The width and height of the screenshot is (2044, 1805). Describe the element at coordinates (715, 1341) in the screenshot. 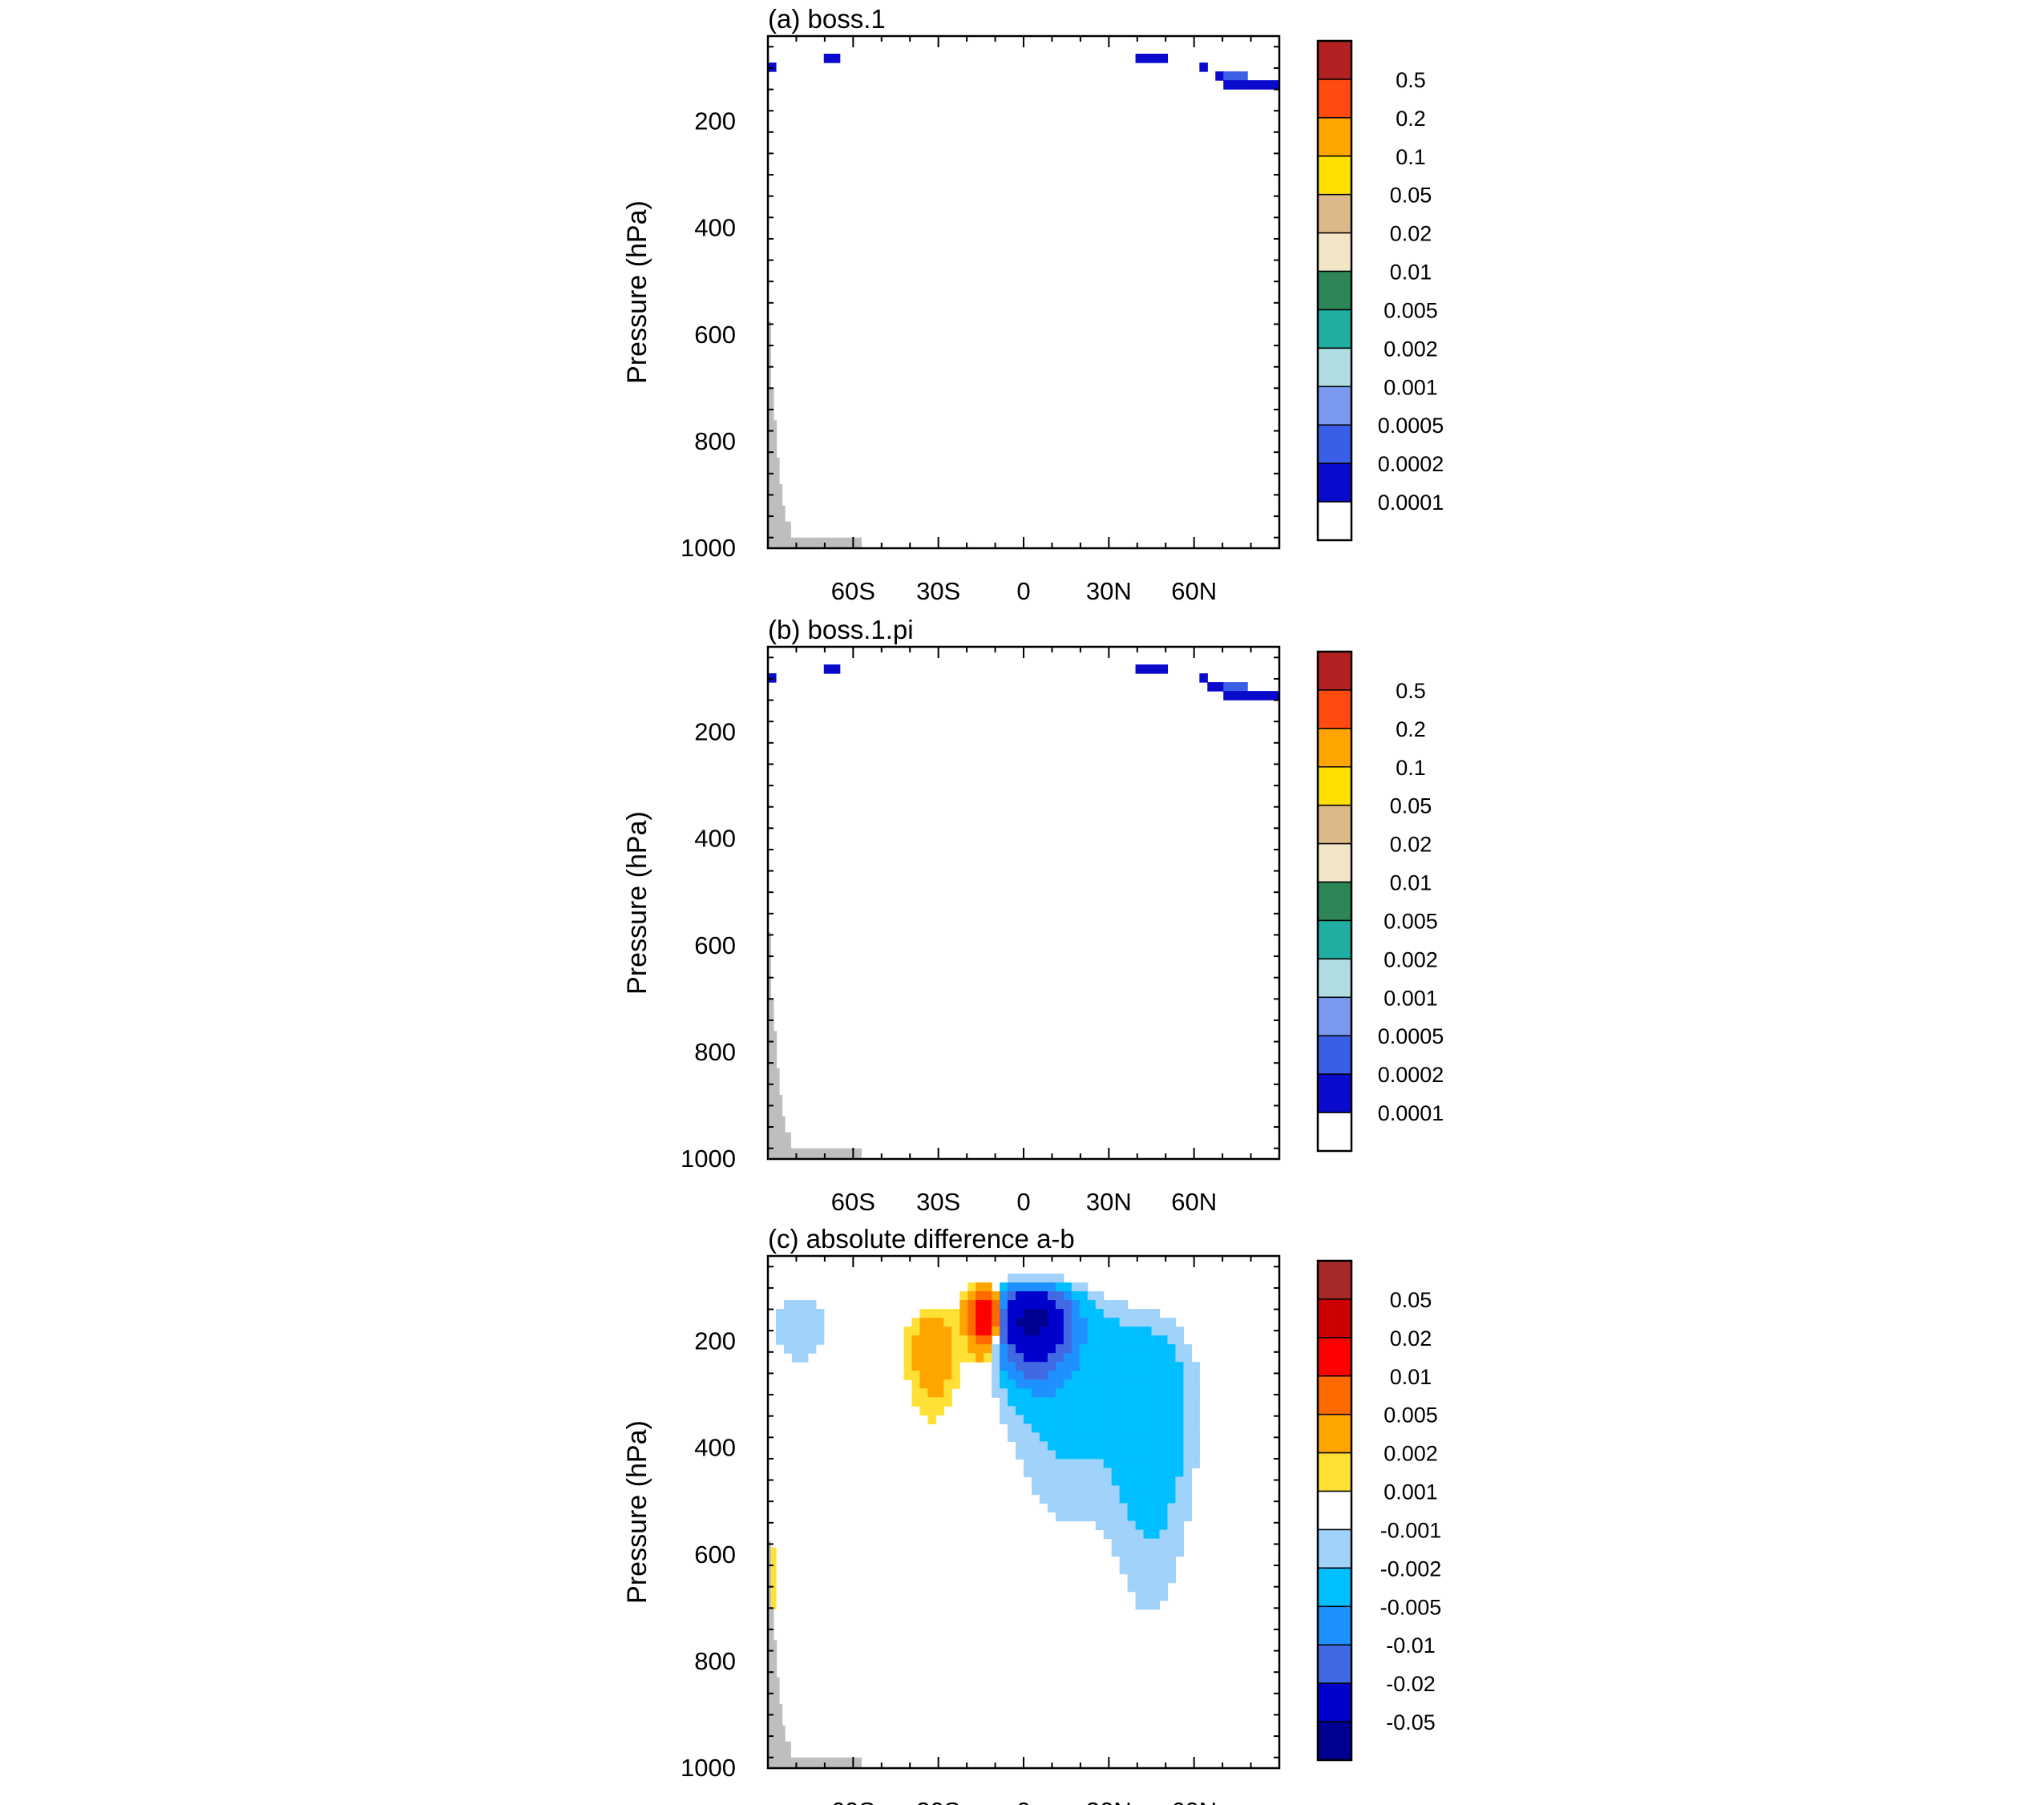

I see `y-tick-label: 200` at that location.